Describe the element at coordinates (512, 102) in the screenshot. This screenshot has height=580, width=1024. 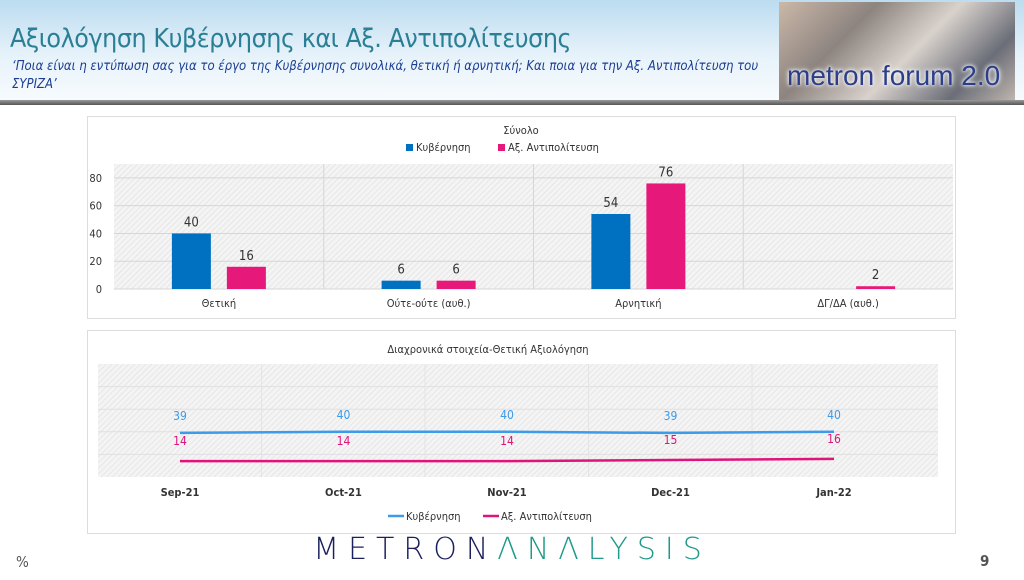
I see `header-divider` at that location.